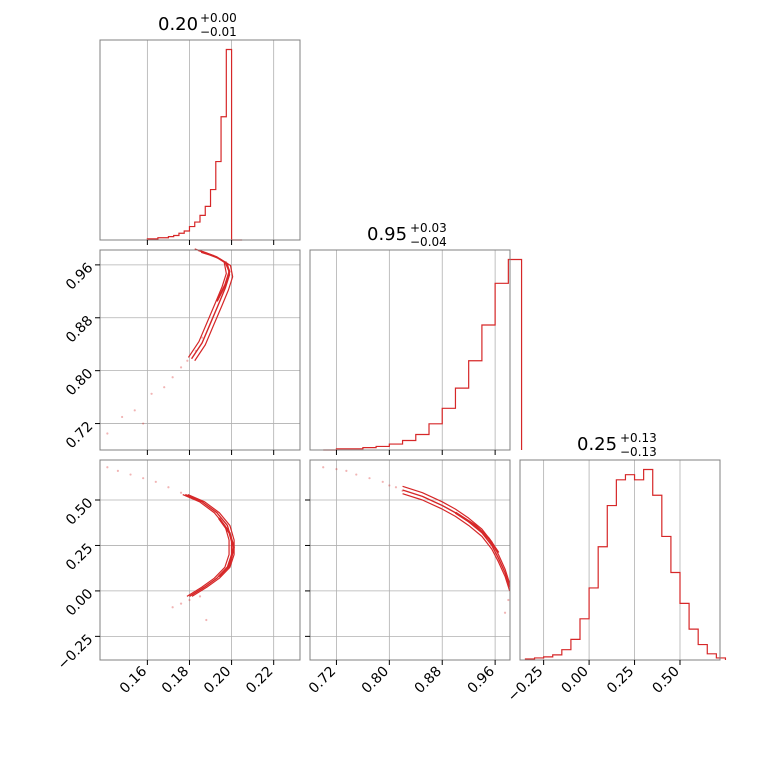  I want to click on y-tick-label: 0.80, so click(79, 382).